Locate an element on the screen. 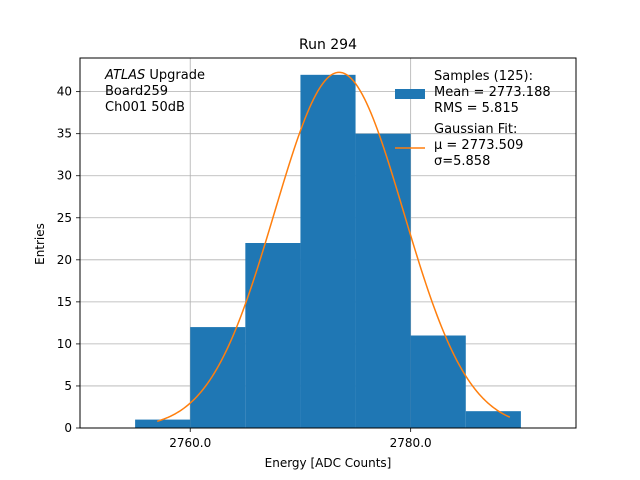 The image size is (640, 480). y-tick-label-2: 10 is located at coordinates (64, 344).